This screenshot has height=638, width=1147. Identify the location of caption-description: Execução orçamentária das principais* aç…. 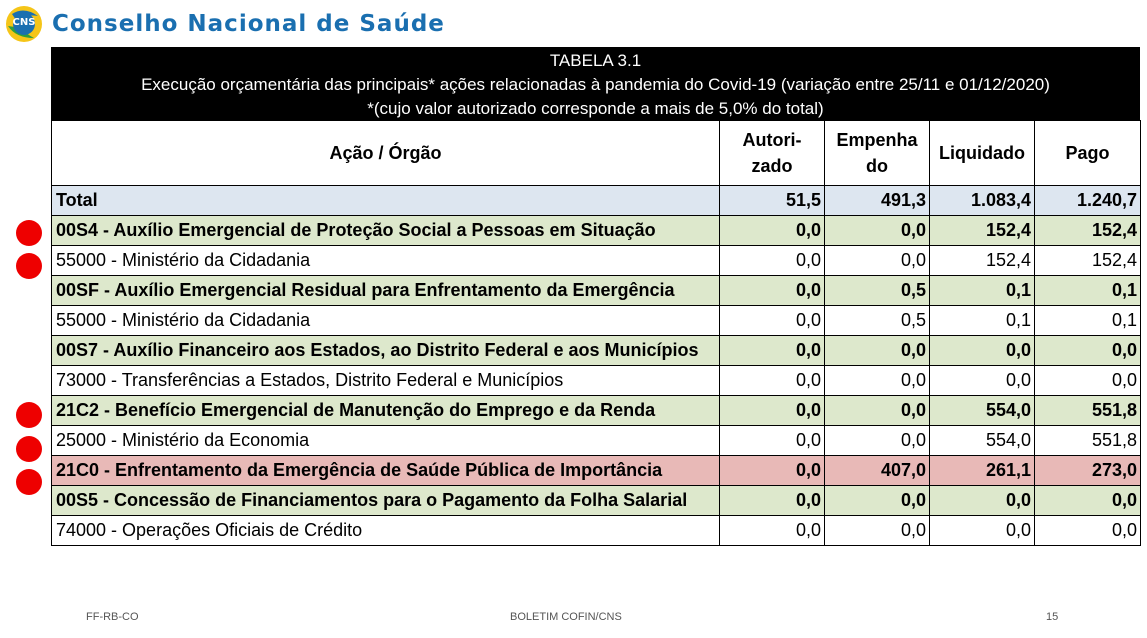
(595, 84).